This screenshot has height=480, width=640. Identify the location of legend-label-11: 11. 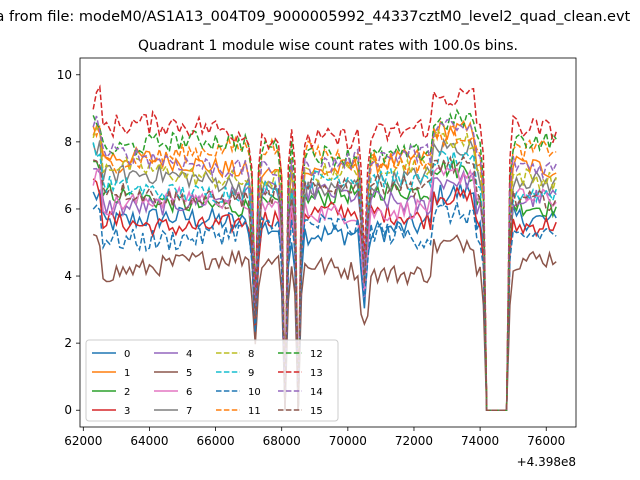
(254, 411).